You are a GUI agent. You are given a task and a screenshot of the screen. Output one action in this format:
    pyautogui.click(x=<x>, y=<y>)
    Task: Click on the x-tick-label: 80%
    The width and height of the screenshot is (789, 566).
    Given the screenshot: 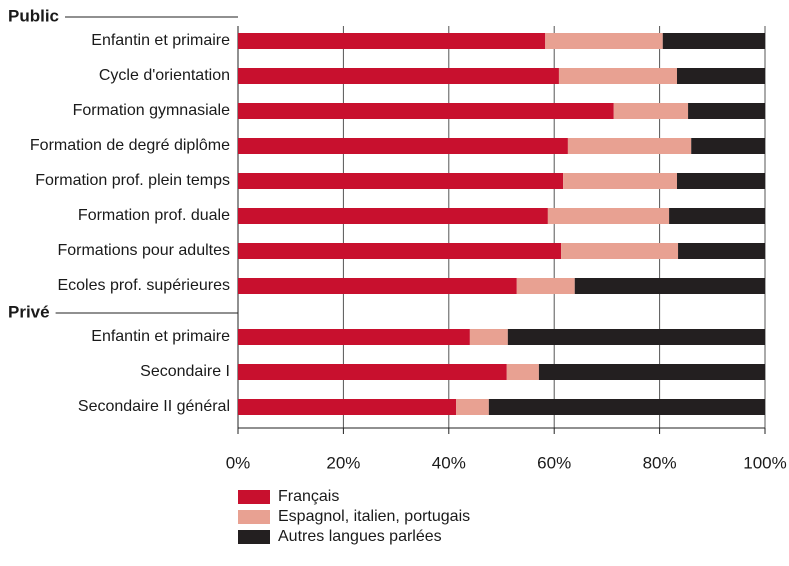 What is the action you would take?
    pyautogui.click(x=660, y=462)
    